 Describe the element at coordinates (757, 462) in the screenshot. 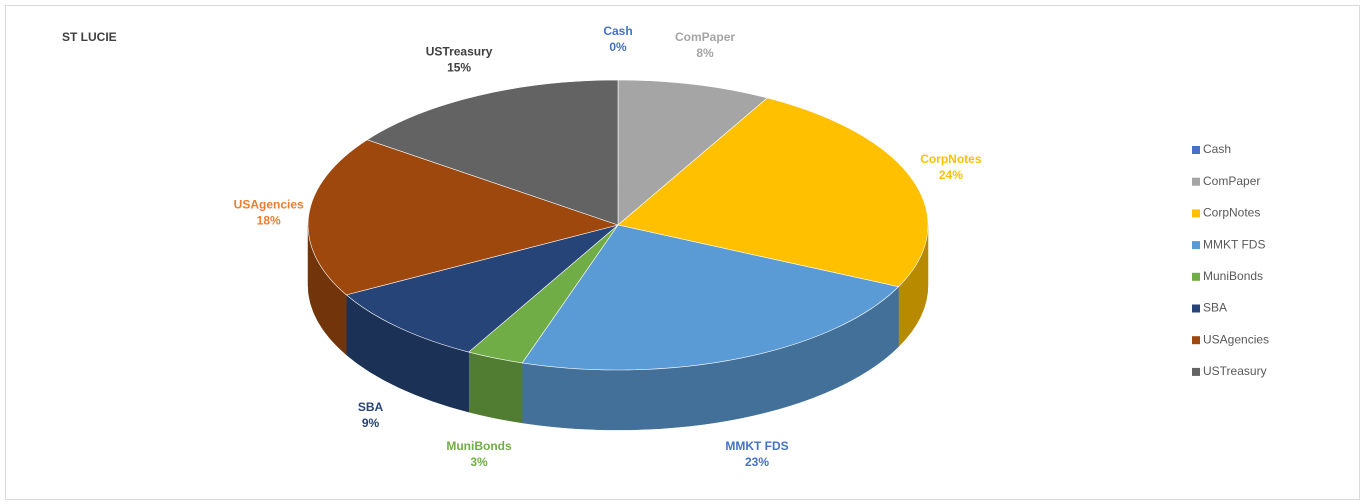

I see `data-label: 23%` at that location.